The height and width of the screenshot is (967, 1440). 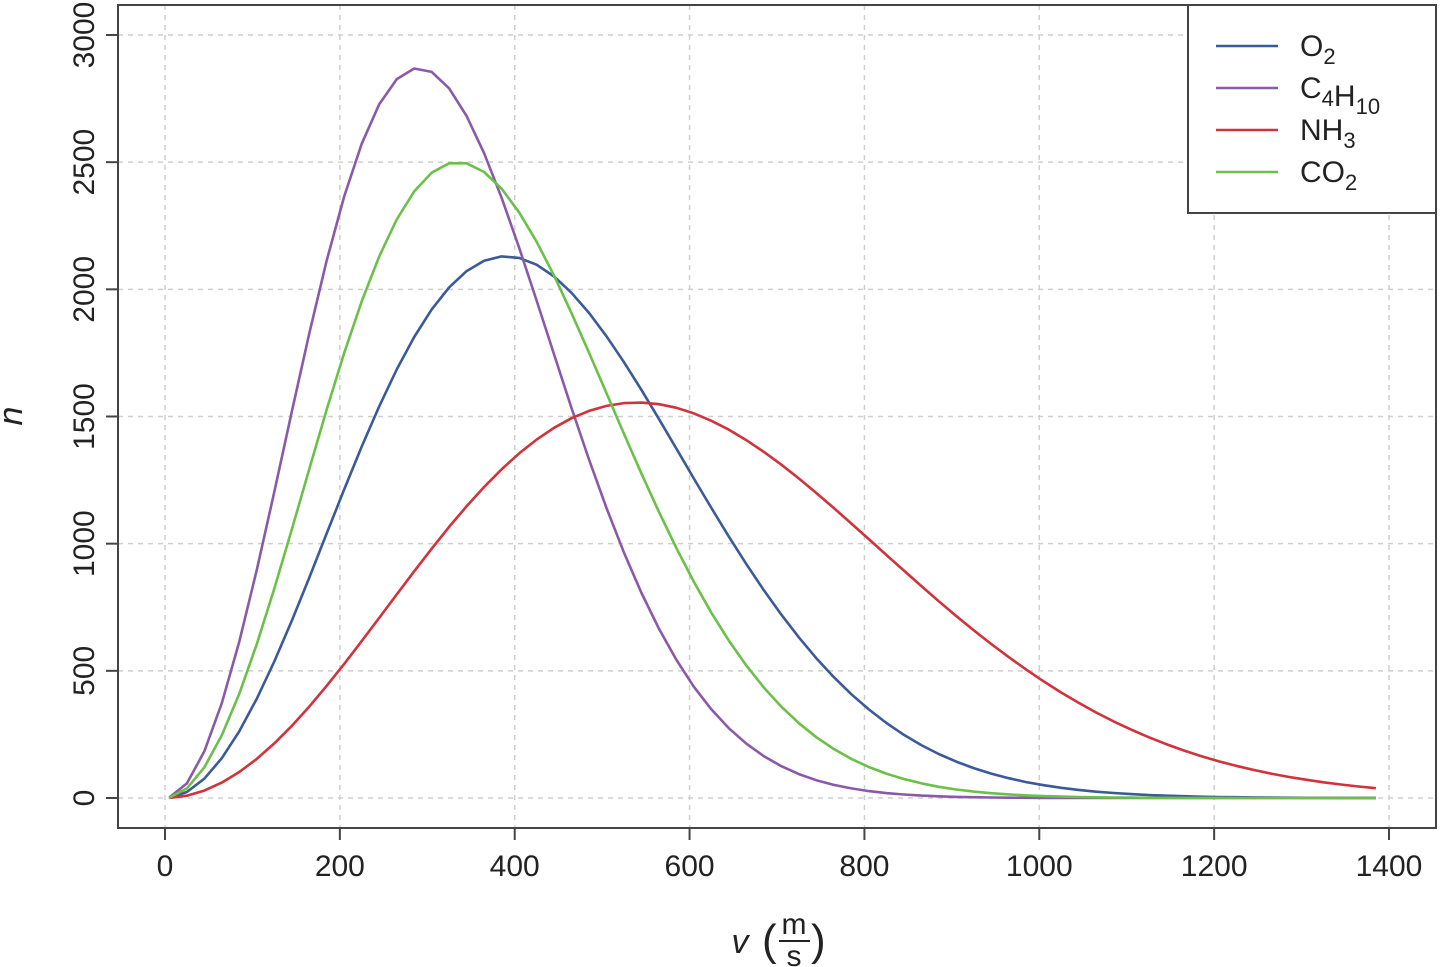 What do you see at coordinates (1328, 175) in the screenshot?
I see `legend-label-CO2: CO2` at bounding box center [1328, 175].